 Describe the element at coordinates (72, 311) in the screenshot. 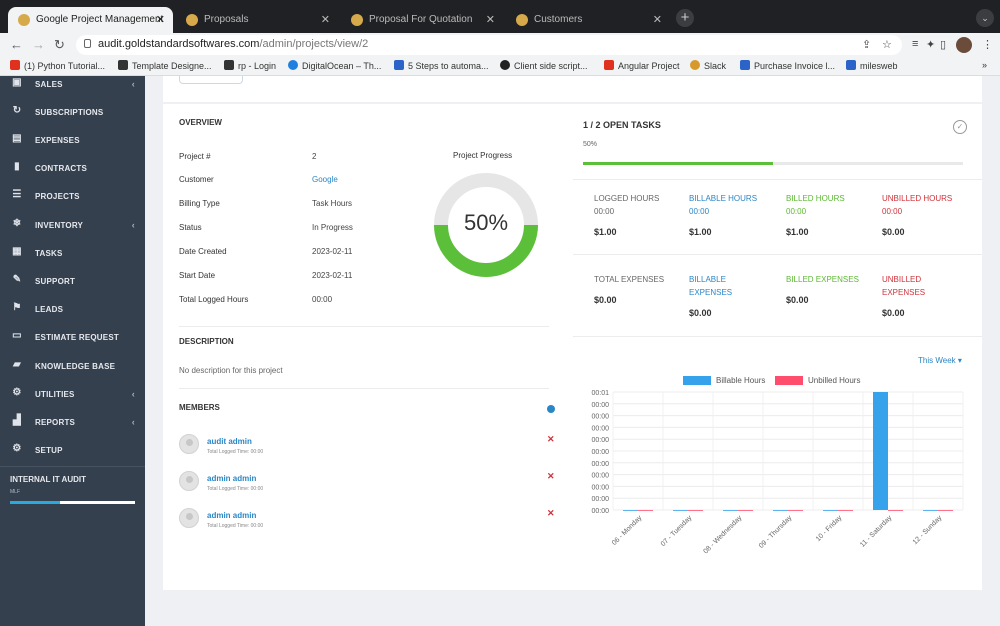

I see `sidebar-item-leads: ⚑ LEADS` at that location.